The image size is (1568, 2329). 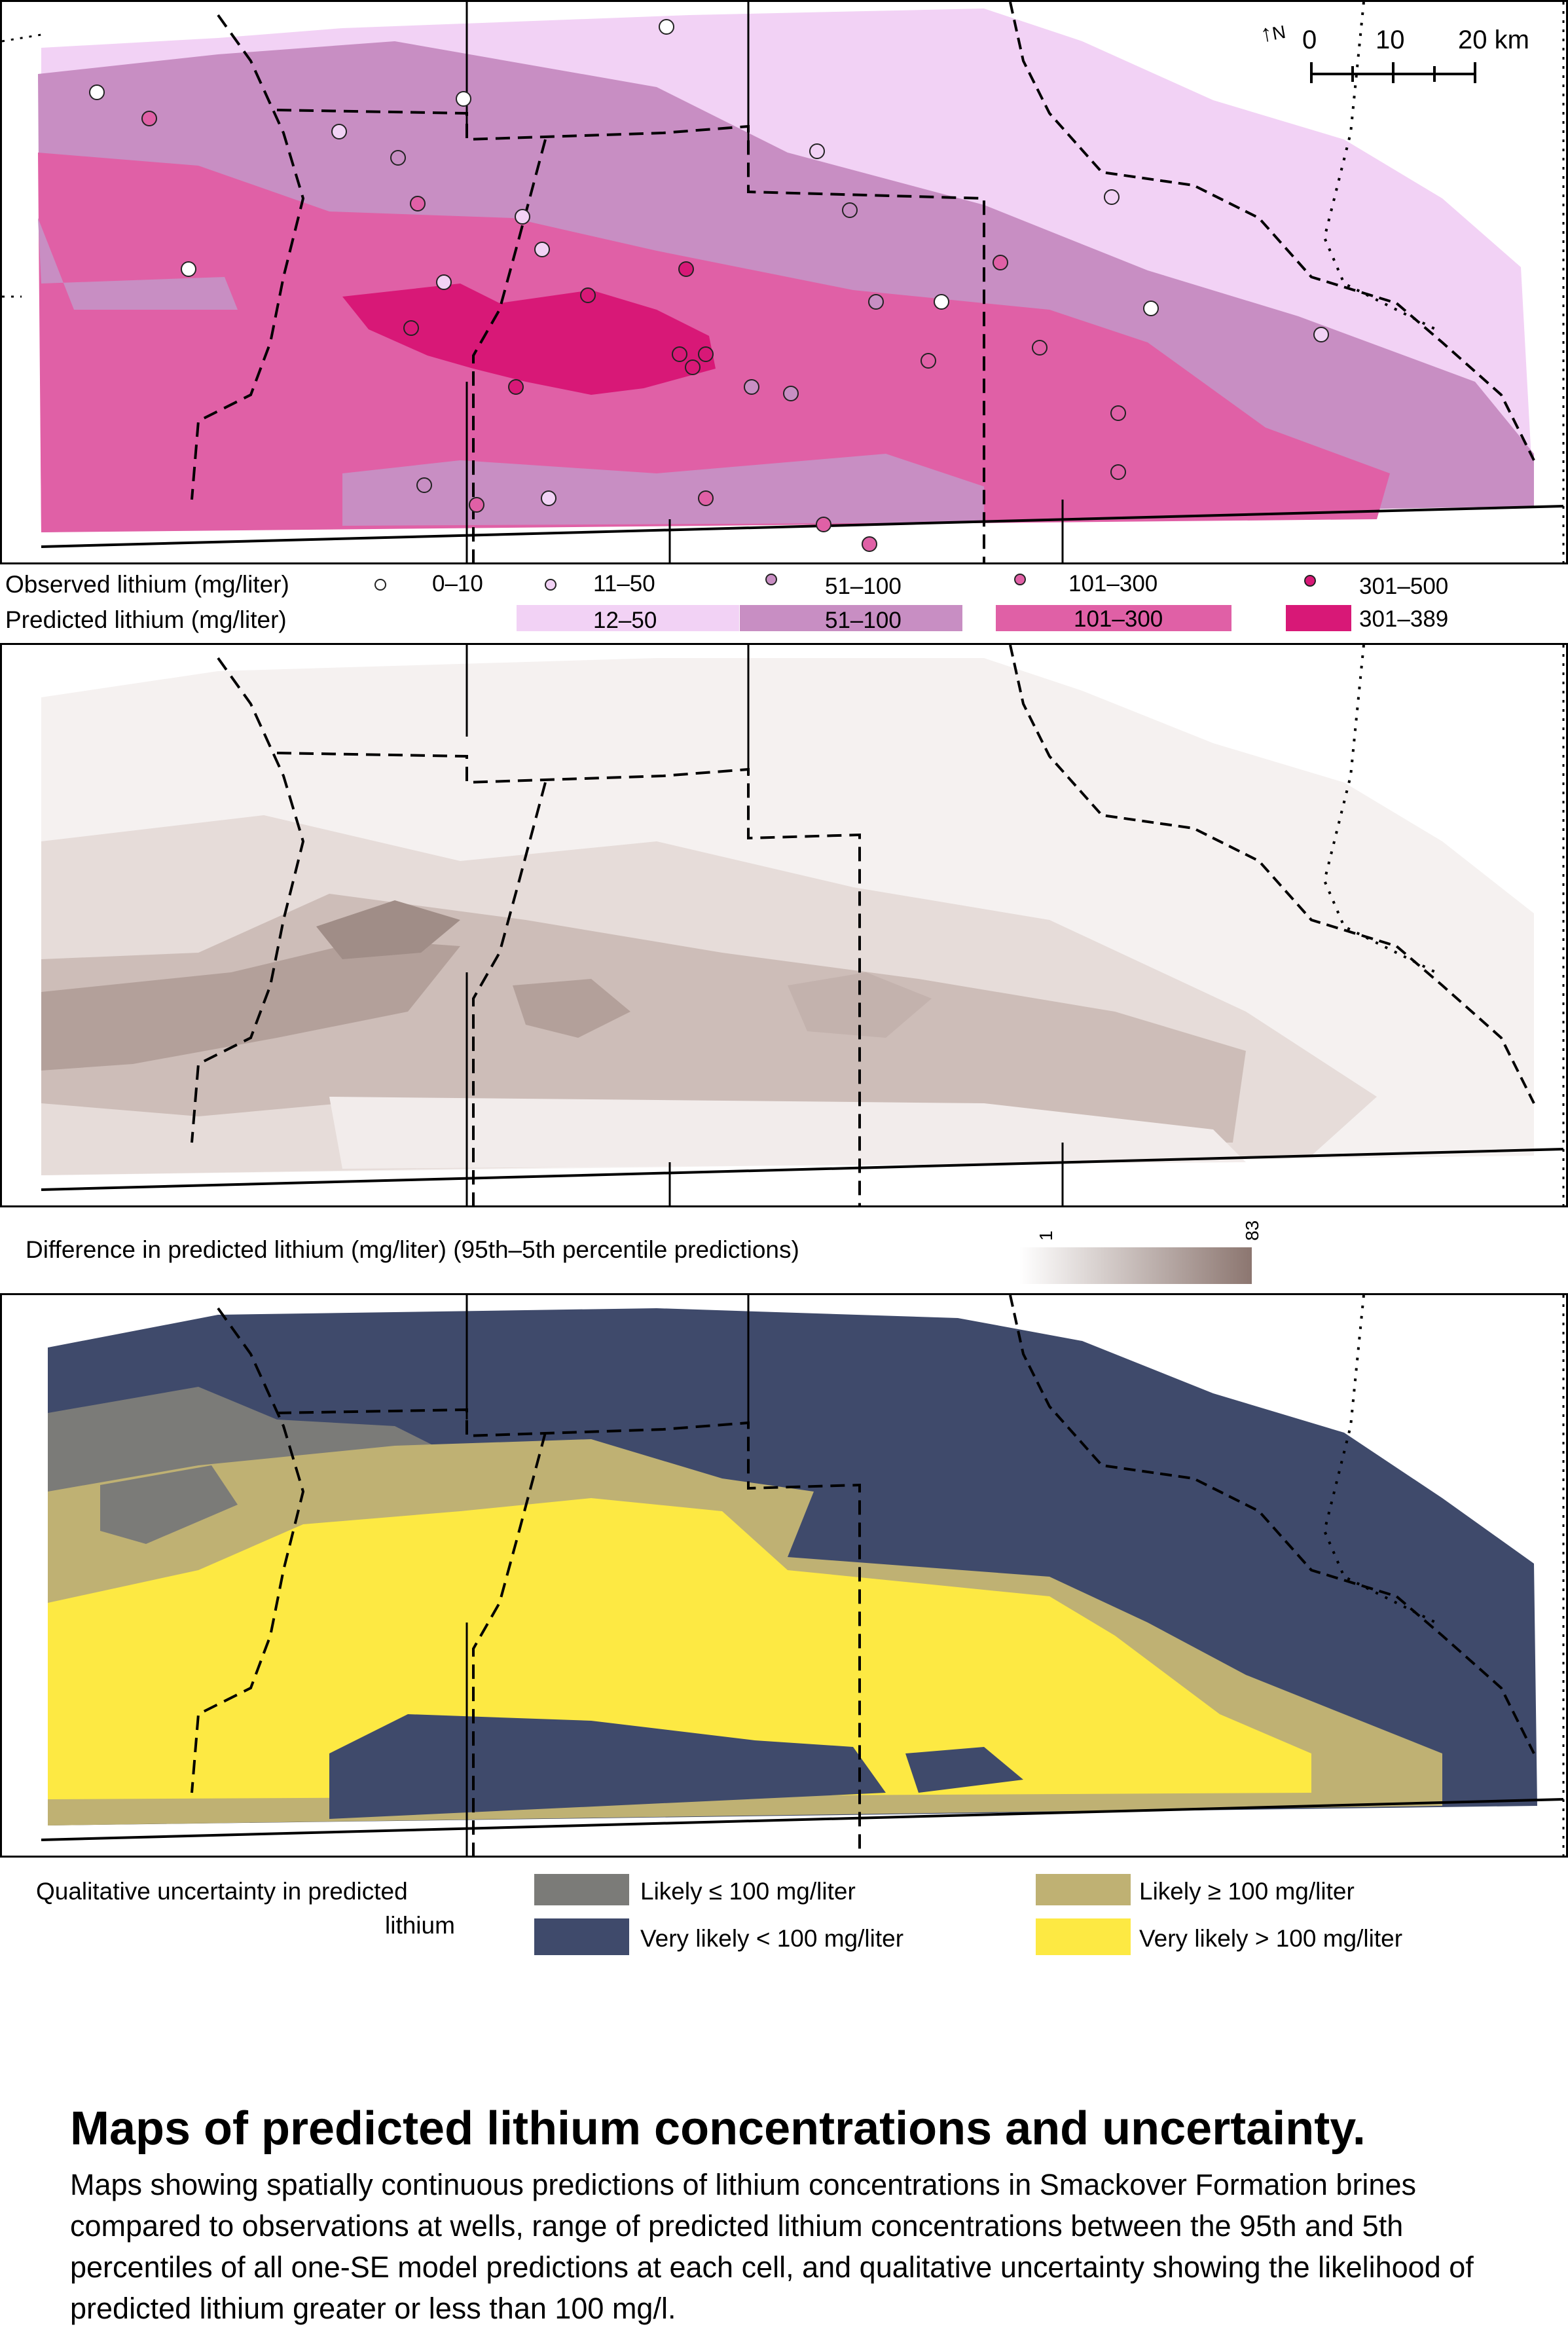 What do you see at coordinates (1393, 72) in the screenshot?
I see `scale-bar-graphic` at bounding box center [1393, 72].